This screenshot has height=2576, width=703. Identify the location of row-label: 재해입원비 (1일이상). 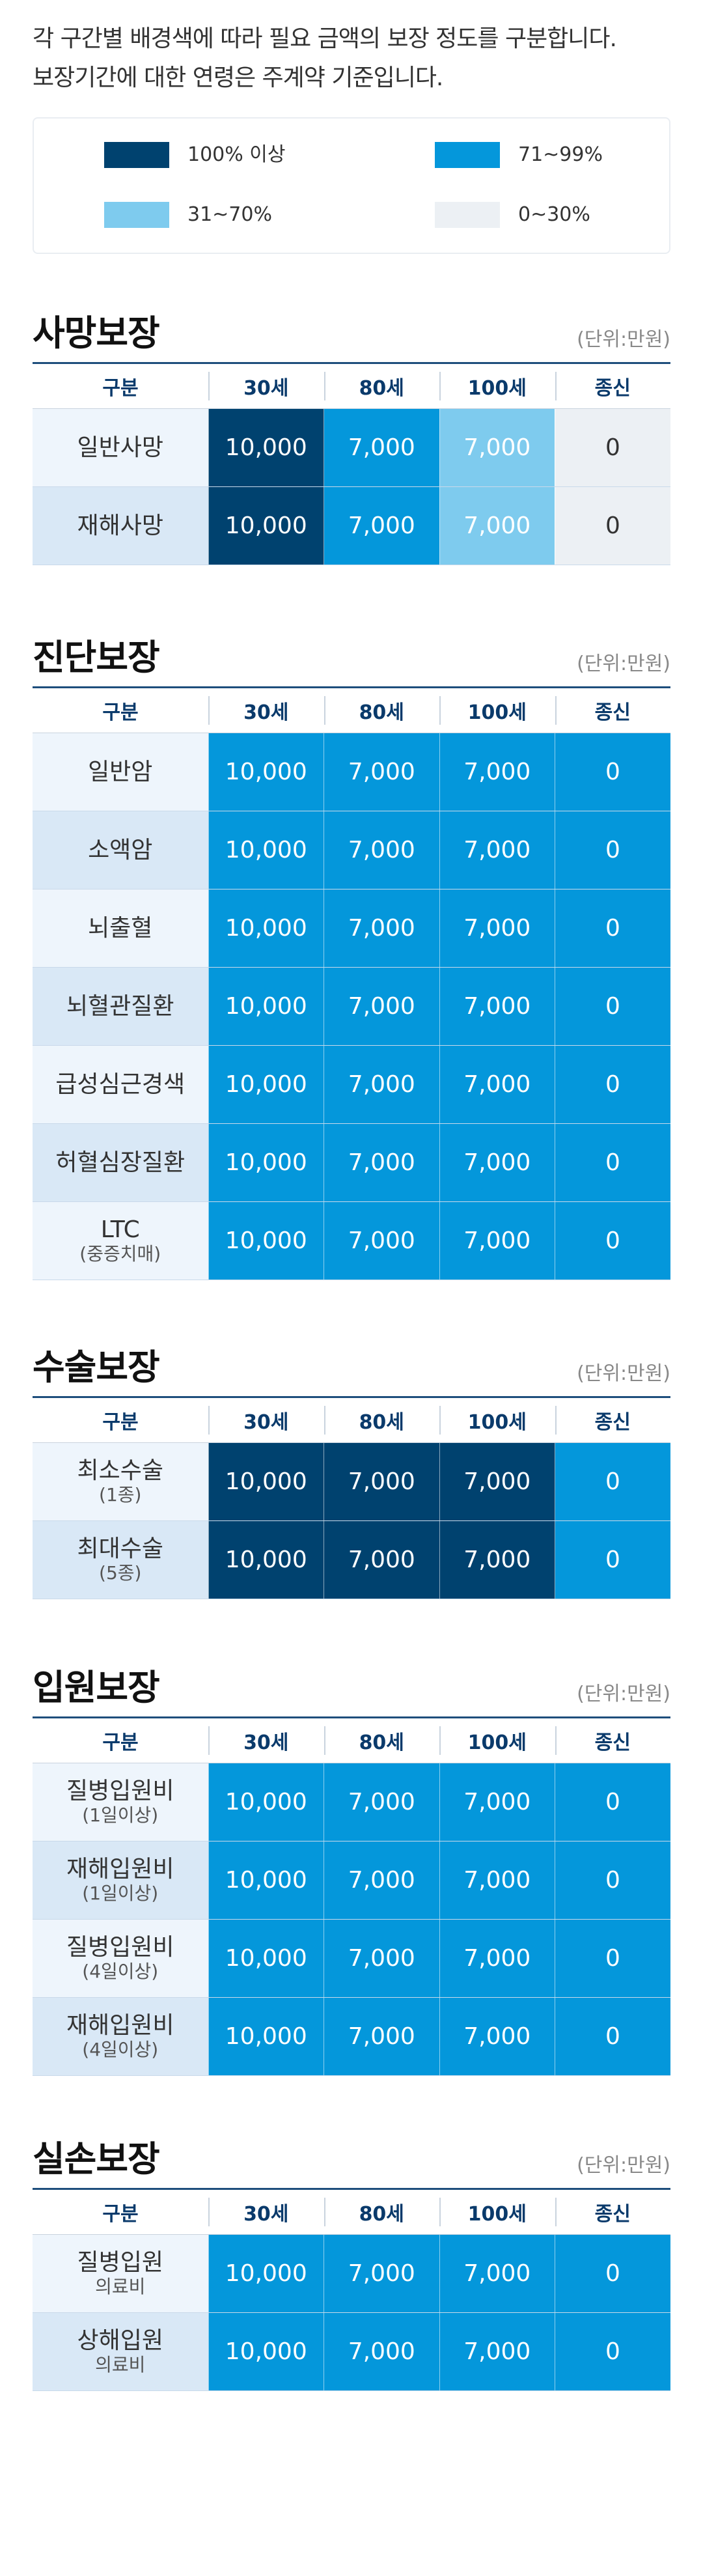
(120, 1881).